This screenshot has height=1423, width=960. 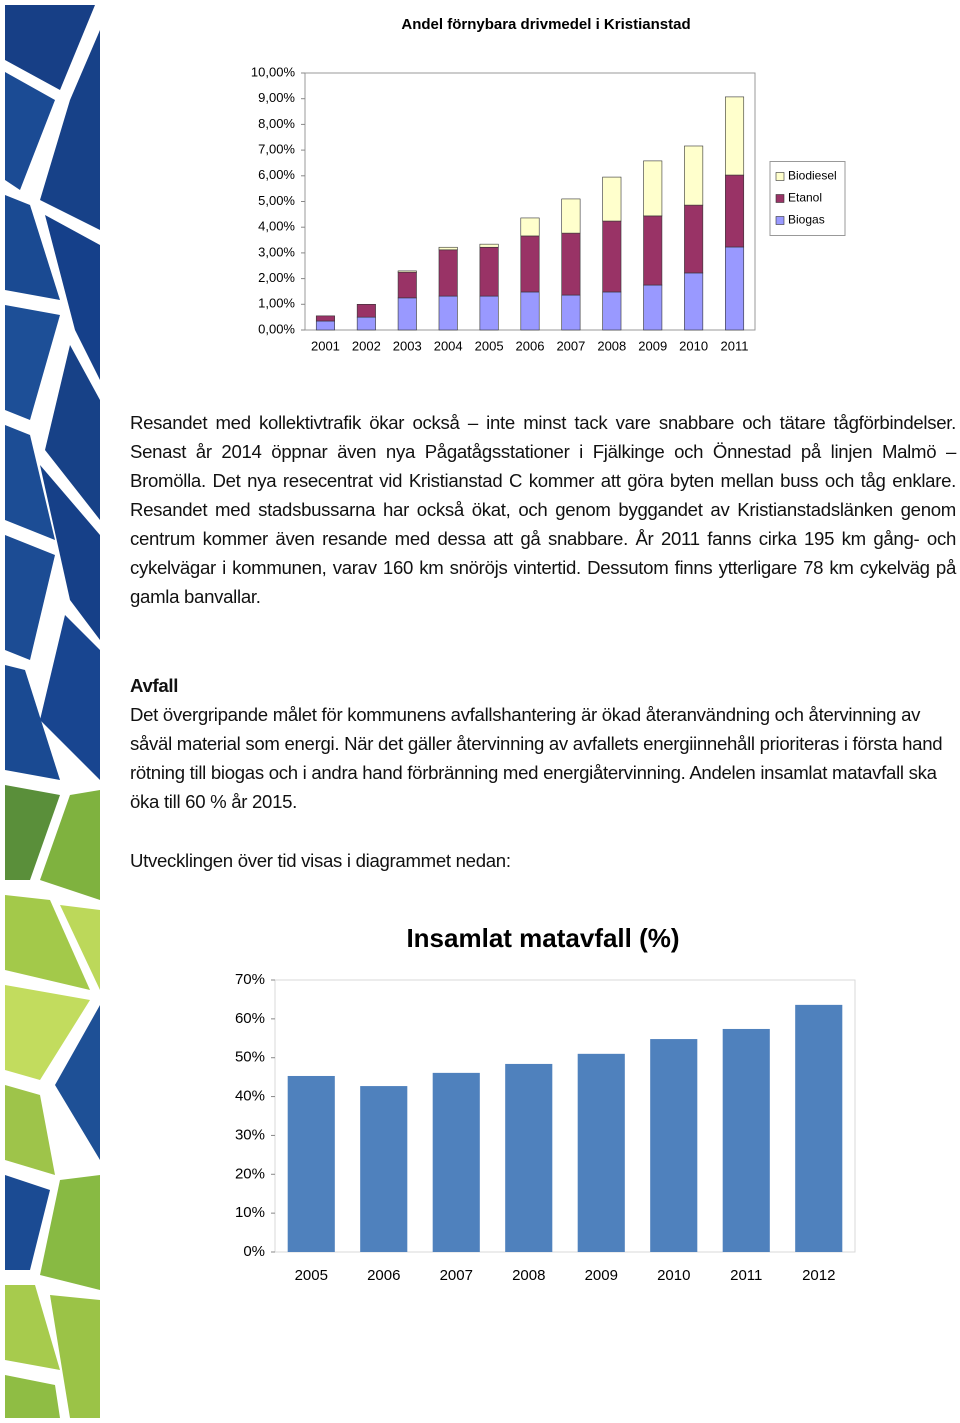 What do you see at coordinates (542, 938) in the screenshot?
I see `chart-title: Insamlat matavfall (%)` at bounding box center [542, 938].